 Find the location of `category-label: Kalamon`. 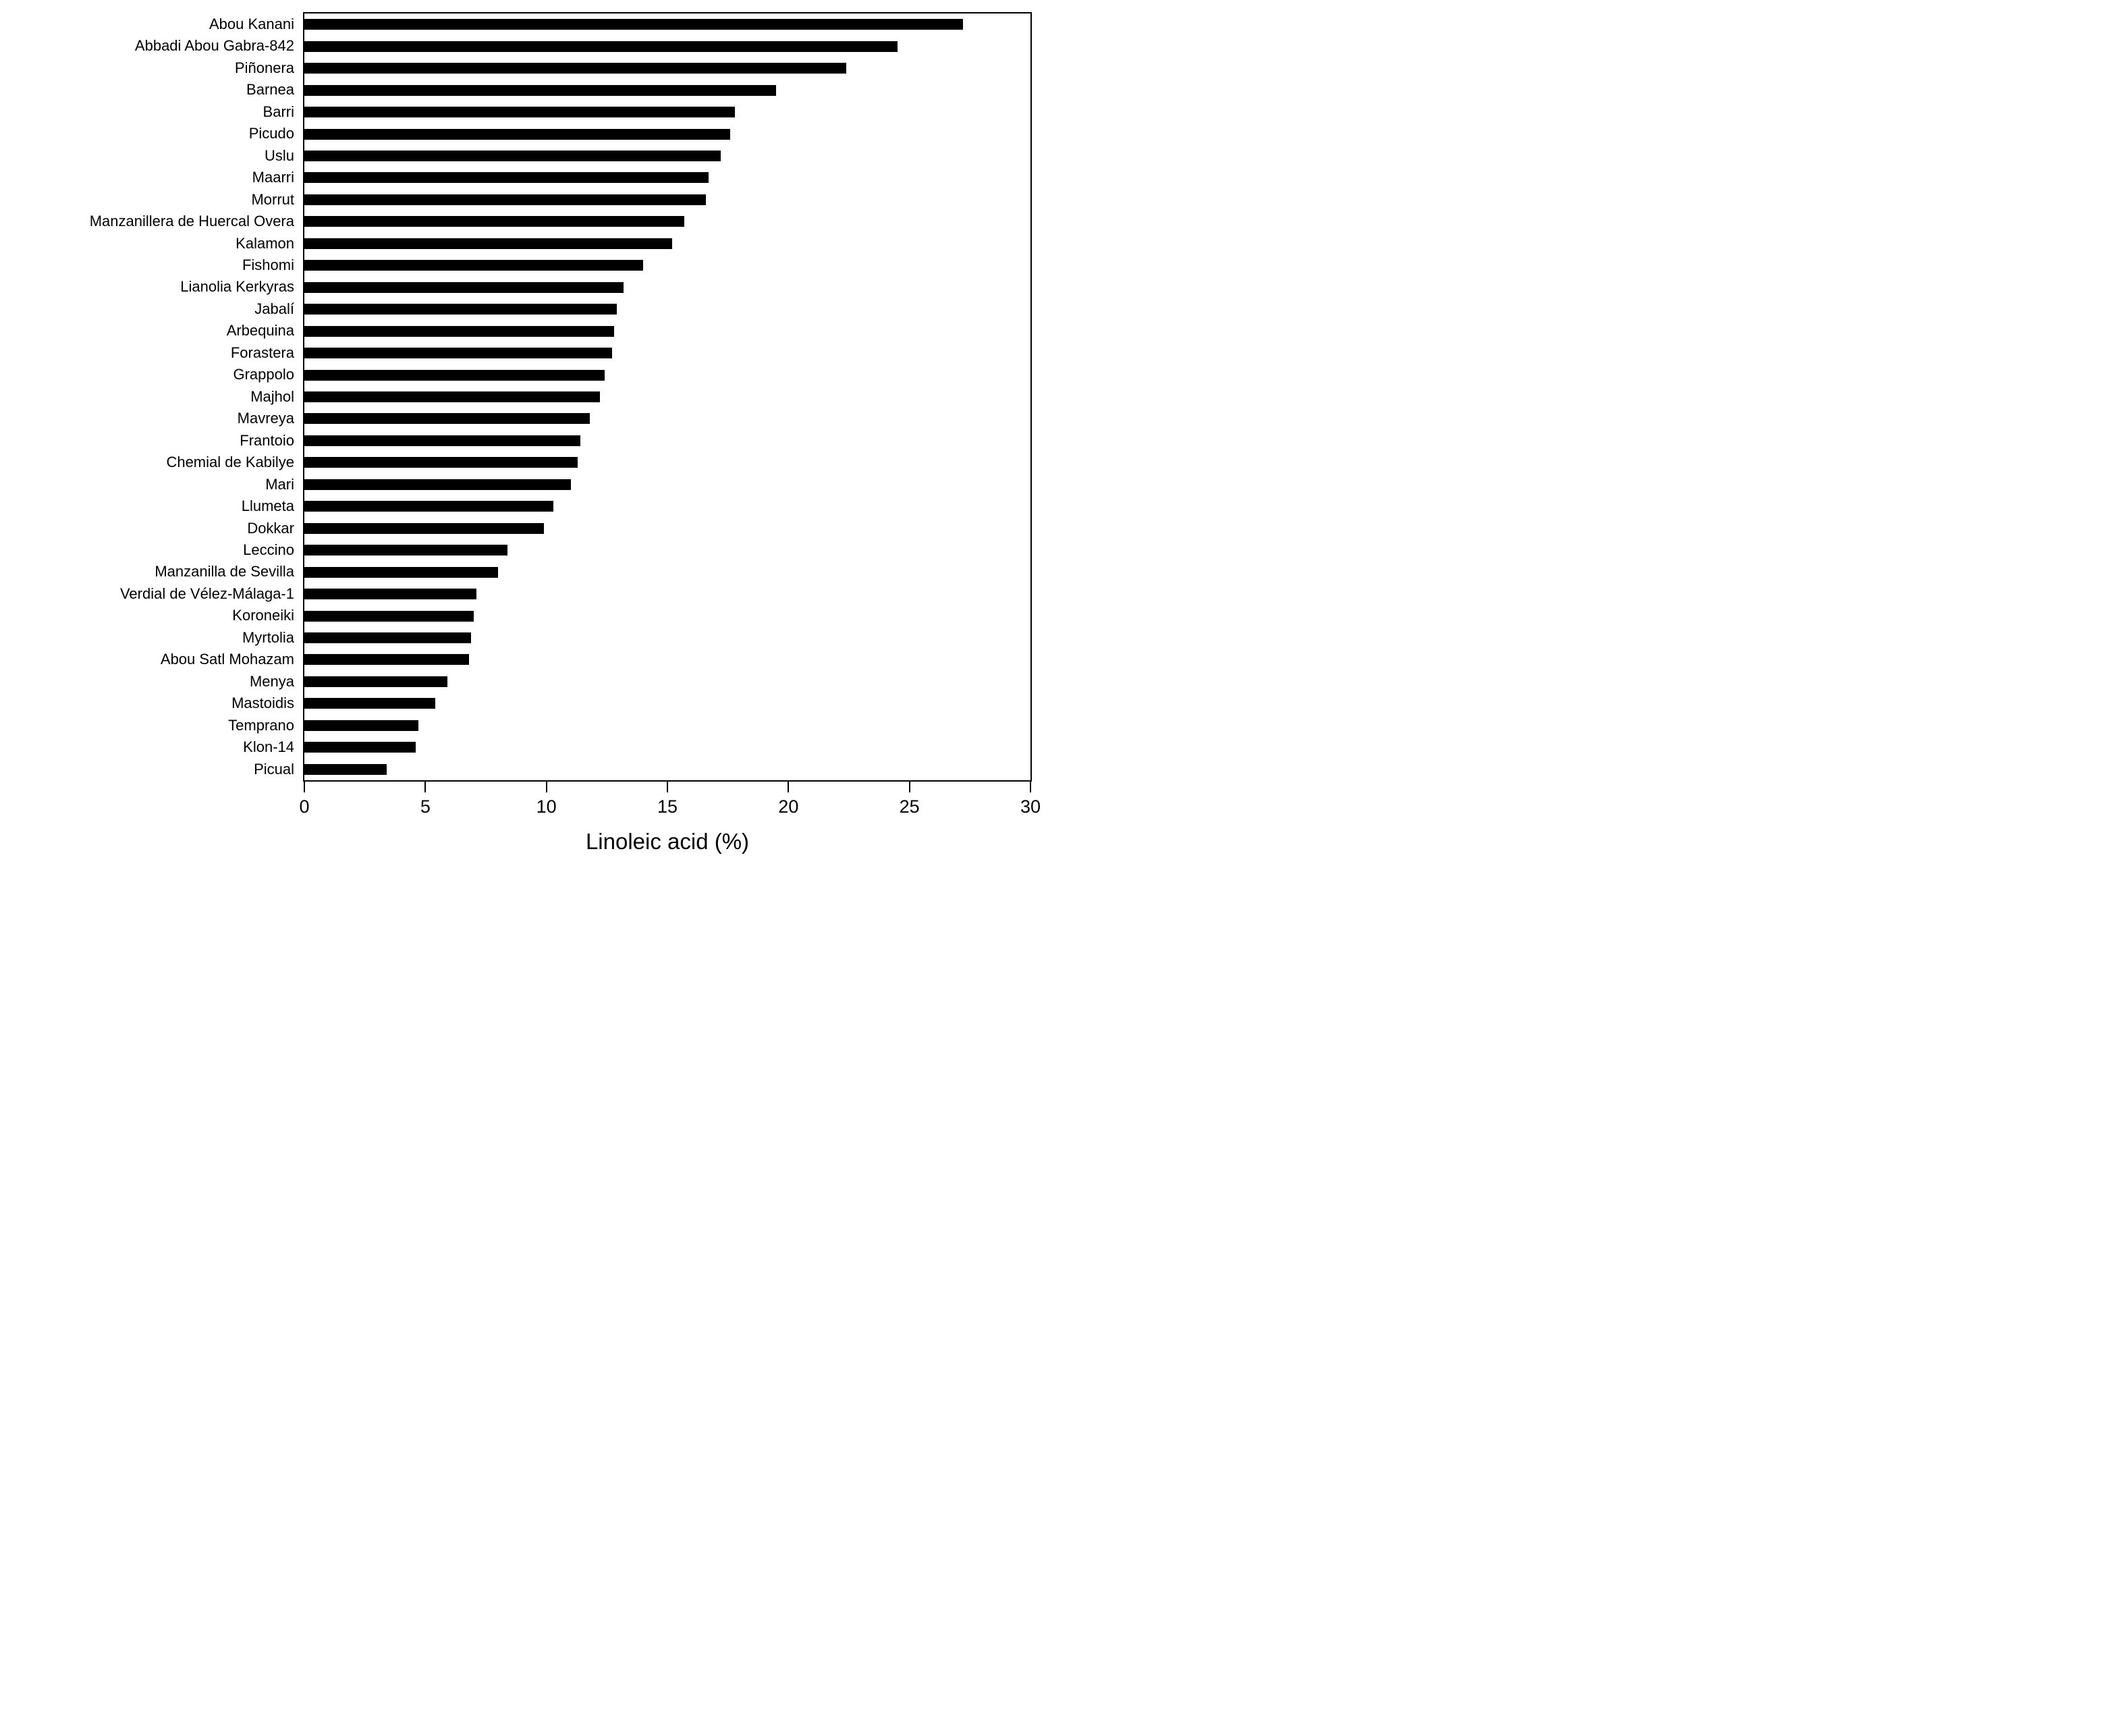

category-label: Kalamon is located at coordinates (265, 243).